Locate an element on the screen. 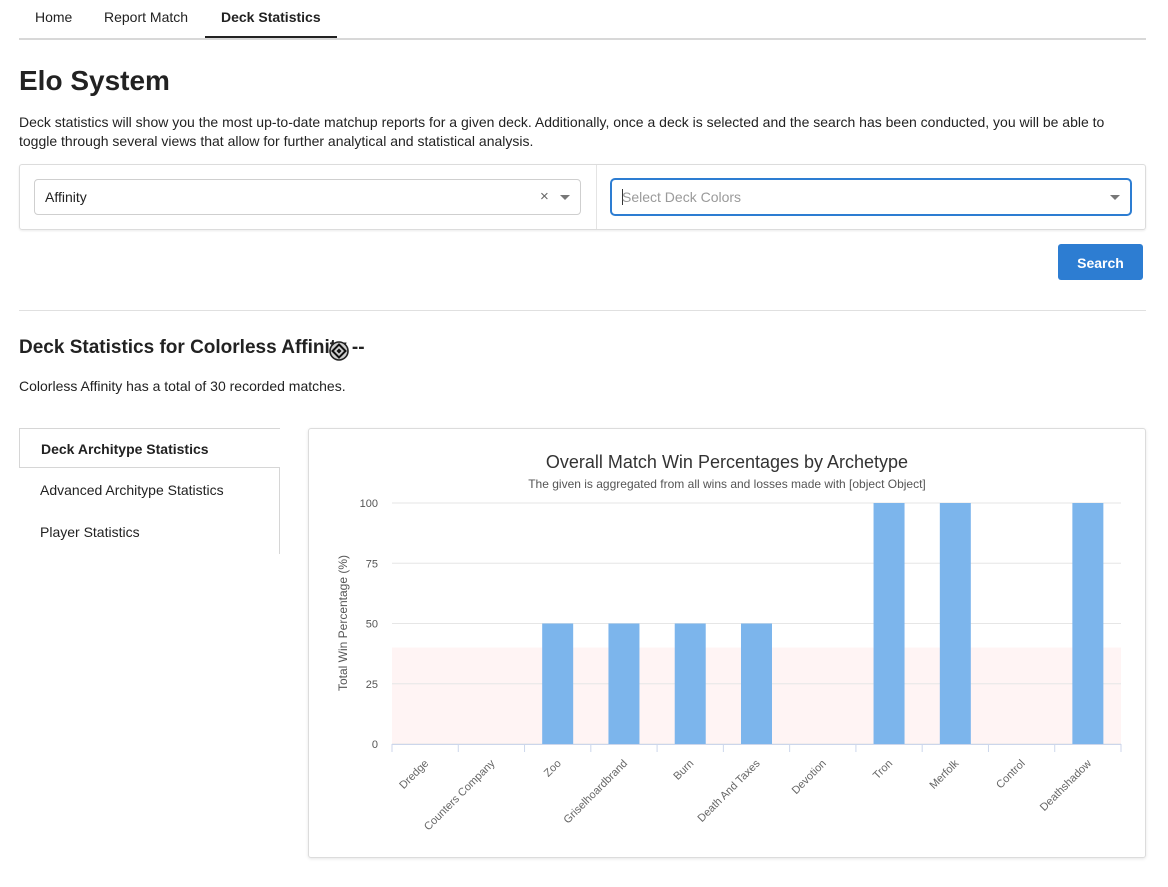 The height and width of the screenshot is (887, 1168). y-tick-label: 25 is located at coordinates (372, 685).